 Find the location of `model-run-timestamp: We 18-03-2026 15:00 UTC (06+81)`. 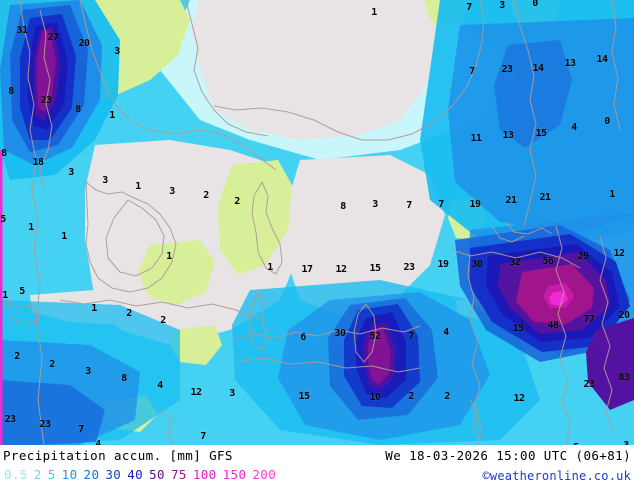

model-run-timestamp: We 18-03-2026 15:00 UTC (06+81) is located at coordinates (508, 455).